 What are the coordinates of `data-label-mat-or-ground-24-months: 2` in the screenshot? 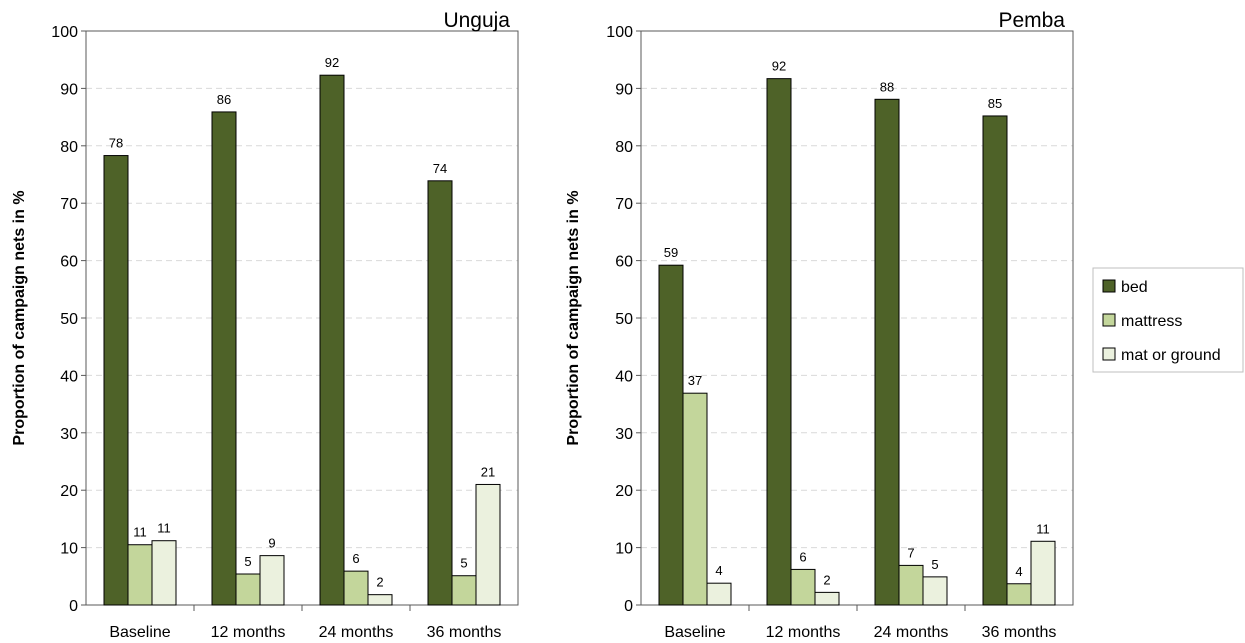 It's located at (379, 582).